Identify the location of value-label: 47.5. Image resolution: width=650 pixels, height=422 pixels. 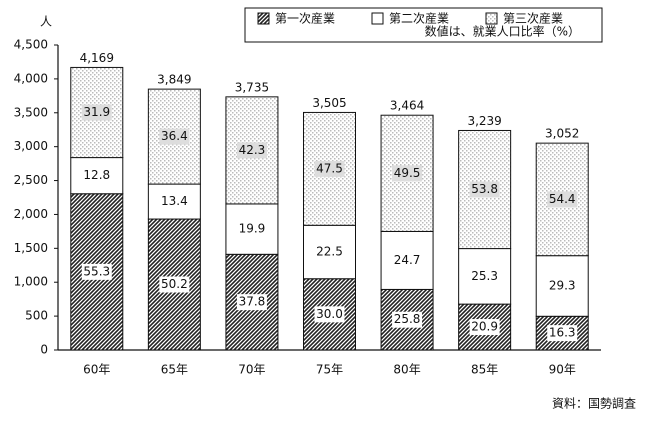
(329, 168).